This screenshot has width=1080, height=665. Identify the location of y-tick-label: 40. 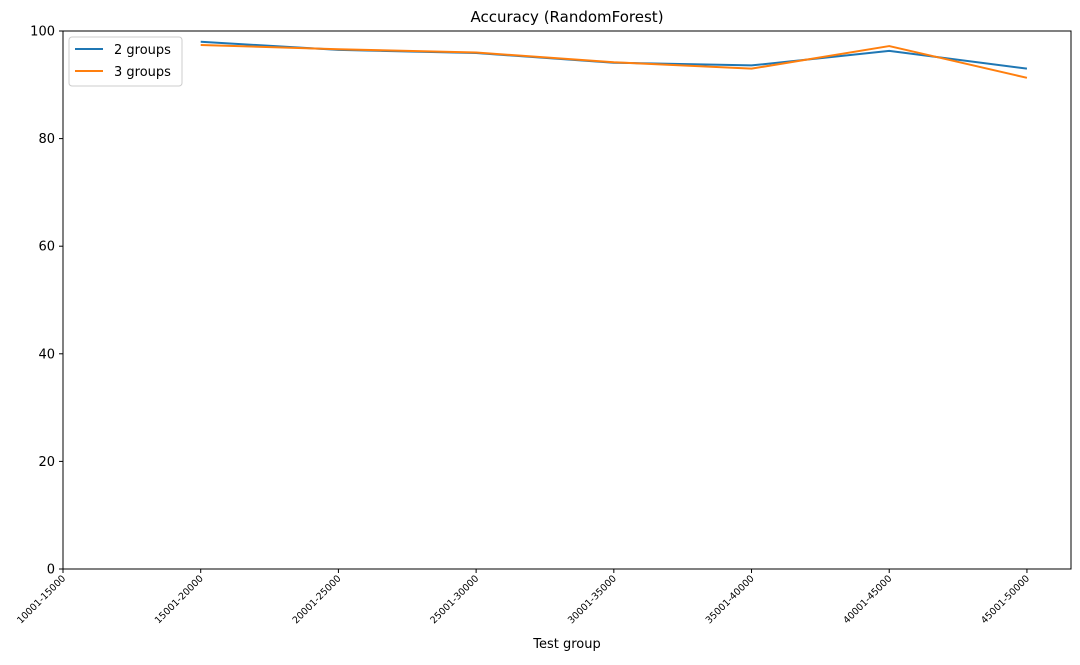
(46, 354).